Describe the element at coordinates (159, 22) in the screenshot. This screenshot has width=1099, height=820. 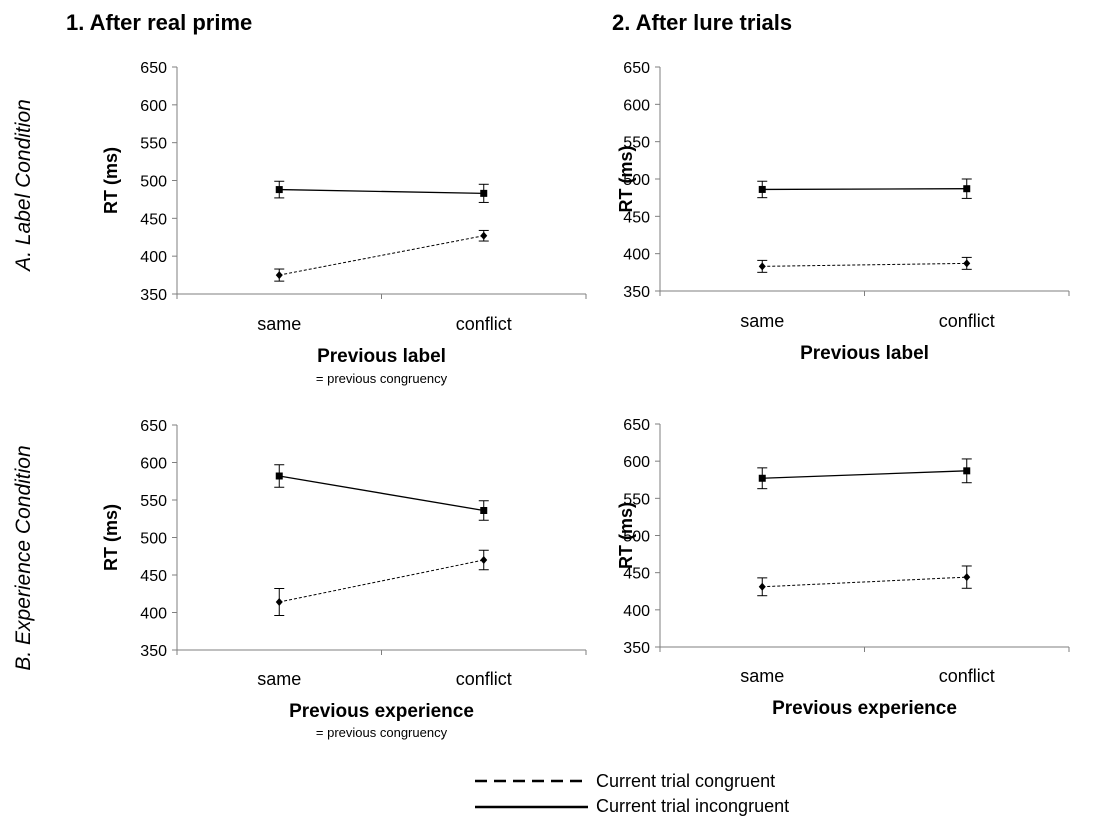
I see `column-title-1: 1. After real prime` at that location.